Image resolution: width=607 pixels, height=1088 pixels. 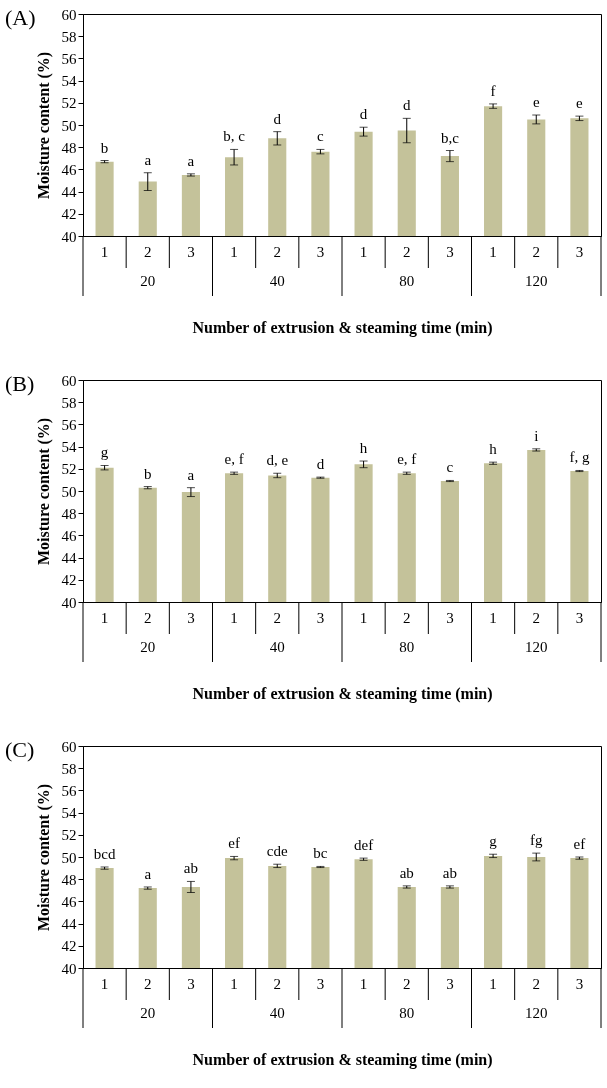 What do you see at coordinates (363, 448) in the screenshot?
I see `data-label: h` at bounding box center [363, 448].